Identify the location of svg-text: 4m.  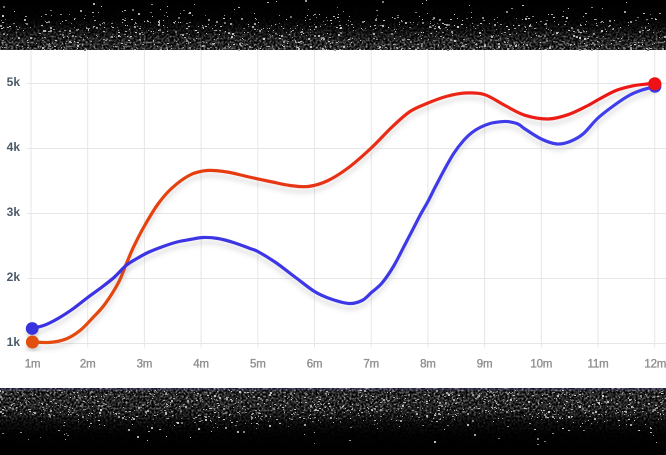
(201, 365).